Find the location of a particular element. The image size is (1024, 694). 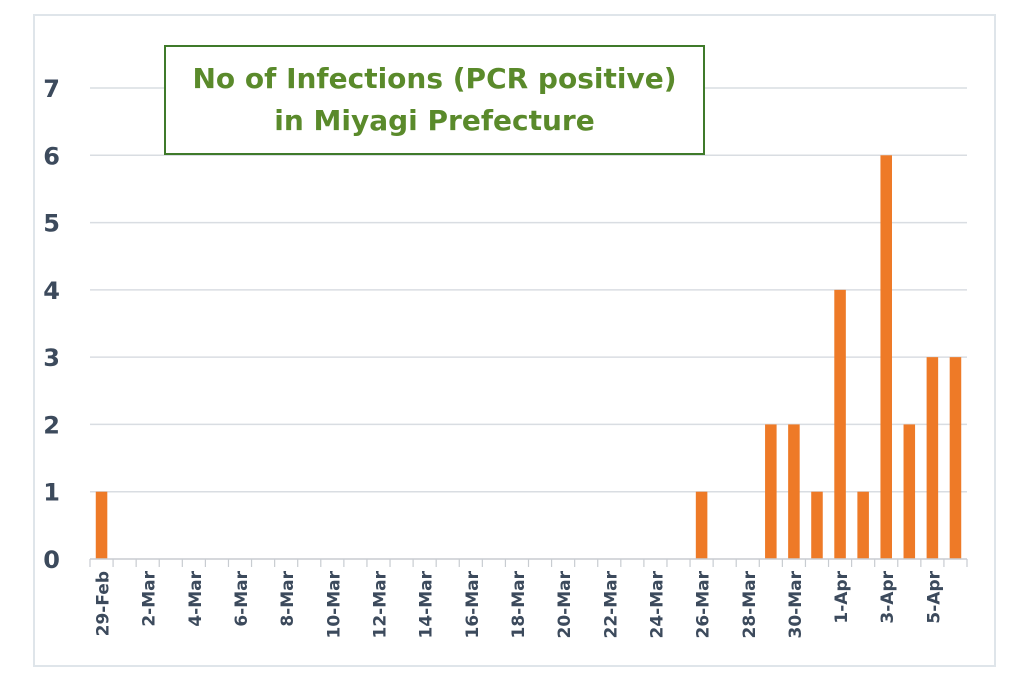

x-tick-label: 26-Mar is located at coordinates (704, 604).